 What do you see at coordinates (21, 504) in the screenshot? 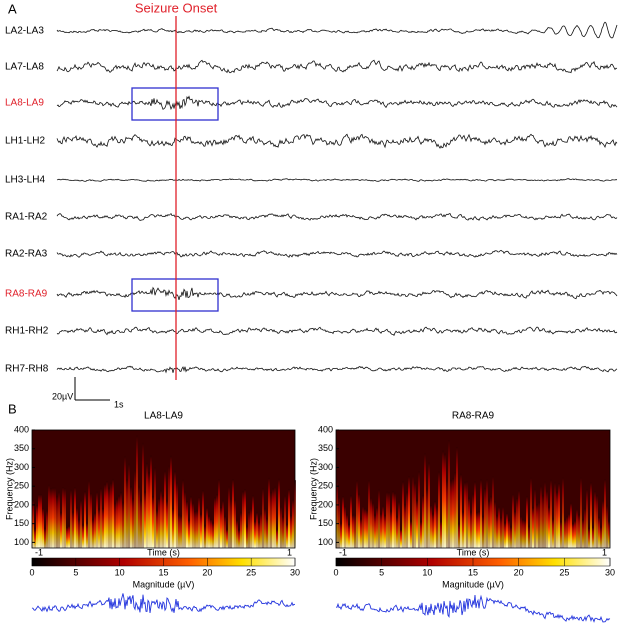
I see `y-tick-label: 200` at bounding box center [21, 504].